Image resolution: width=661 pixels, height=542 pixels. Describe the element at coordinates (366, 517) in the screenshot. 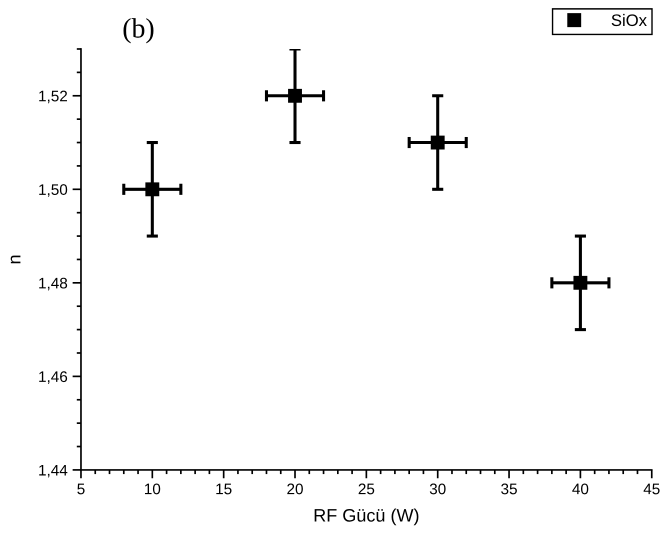

I see `x-axis-title: RF Gücü (W)` at that location.